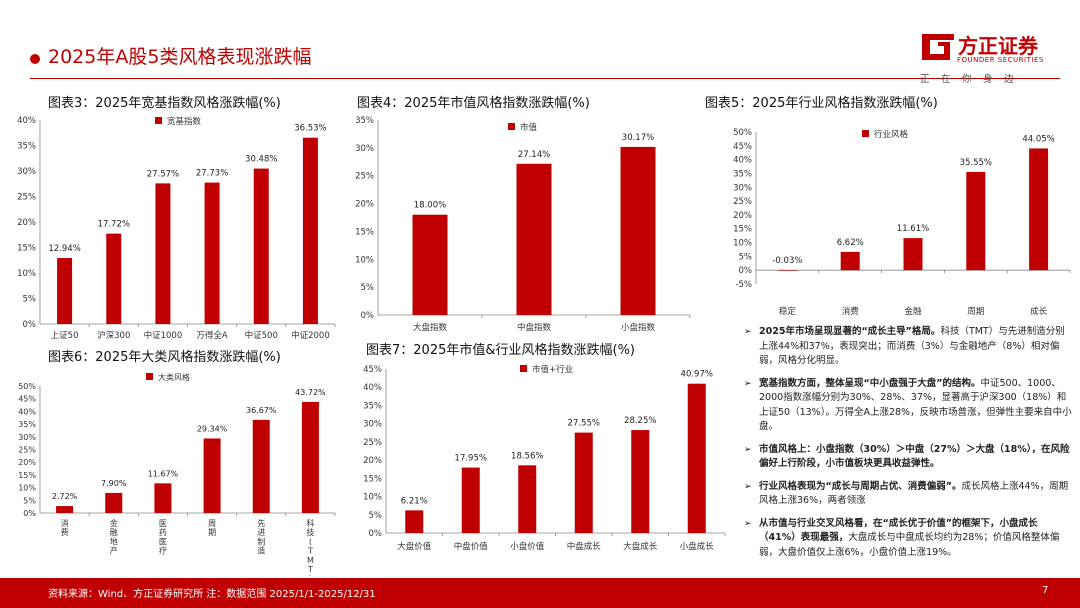 The width and height of the screenshot is (1080, 608). What do you see at coordinates (976, 163) in the screenshot?
I see `data-label: 35.55%` at bounding box center [976, 163].